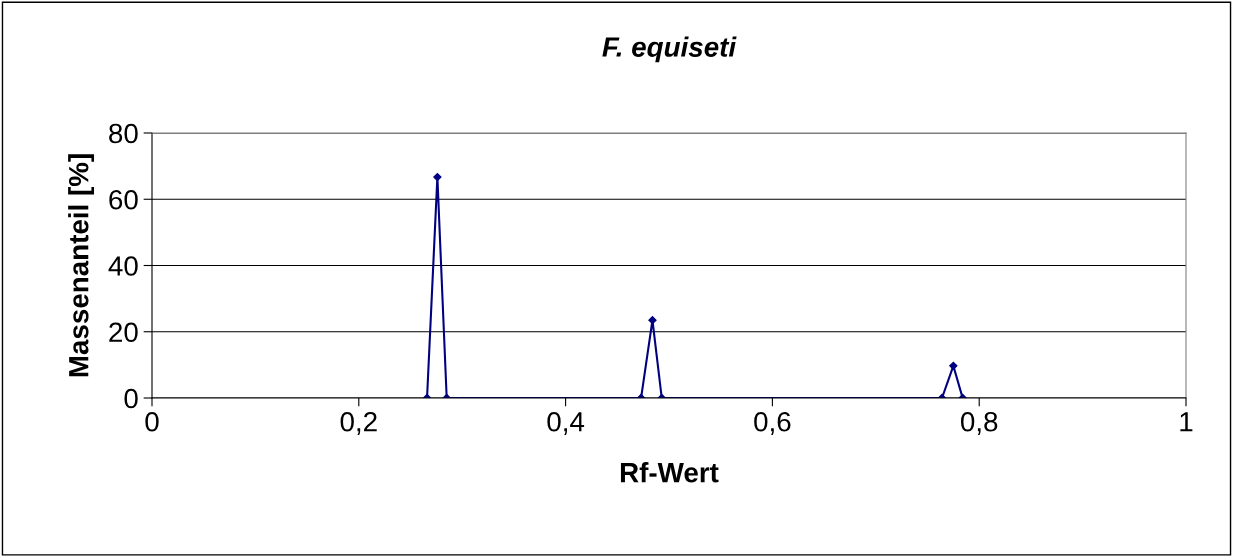 The width and height of the screenshot is (1233, 556). Describe the element at coordinates (669, 472) in the screenshot. I see `x-axis-title: Rf-Wert` at that location.